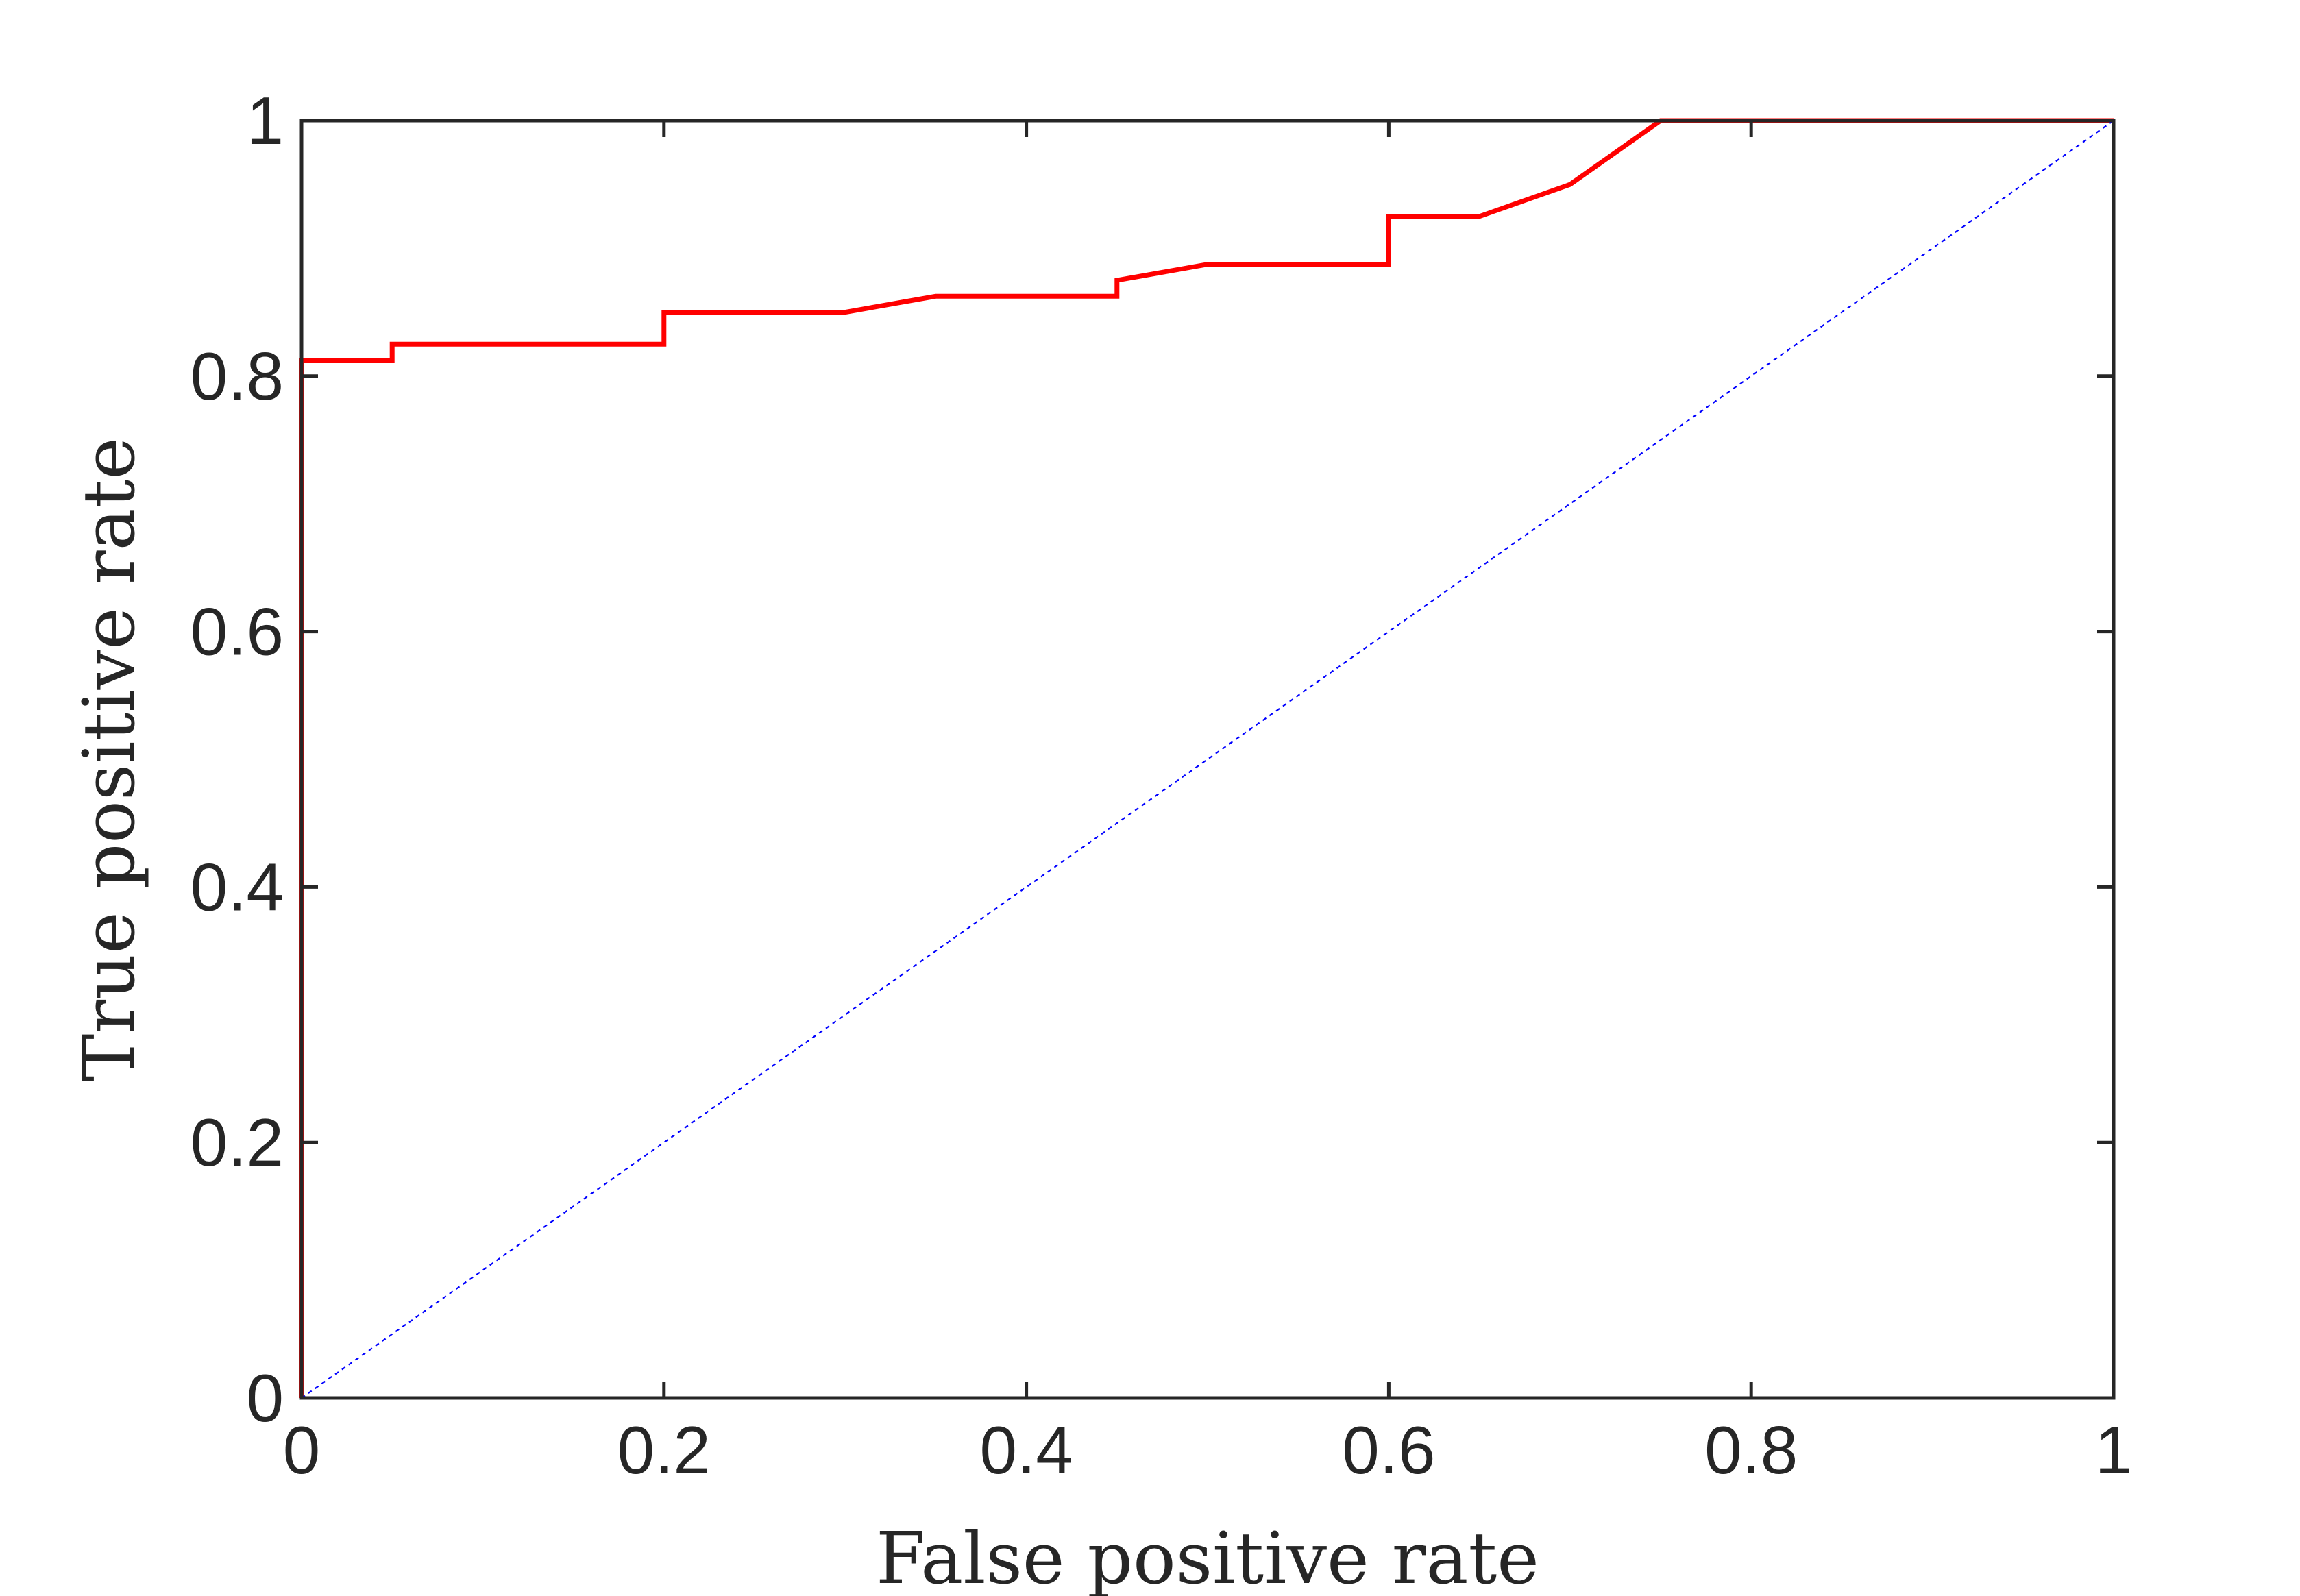 The image size is (2300, 1596). Describe the element at coordinates (664, 1450) in the screenshot. I see `x-tick-label: 0.2` at that location.